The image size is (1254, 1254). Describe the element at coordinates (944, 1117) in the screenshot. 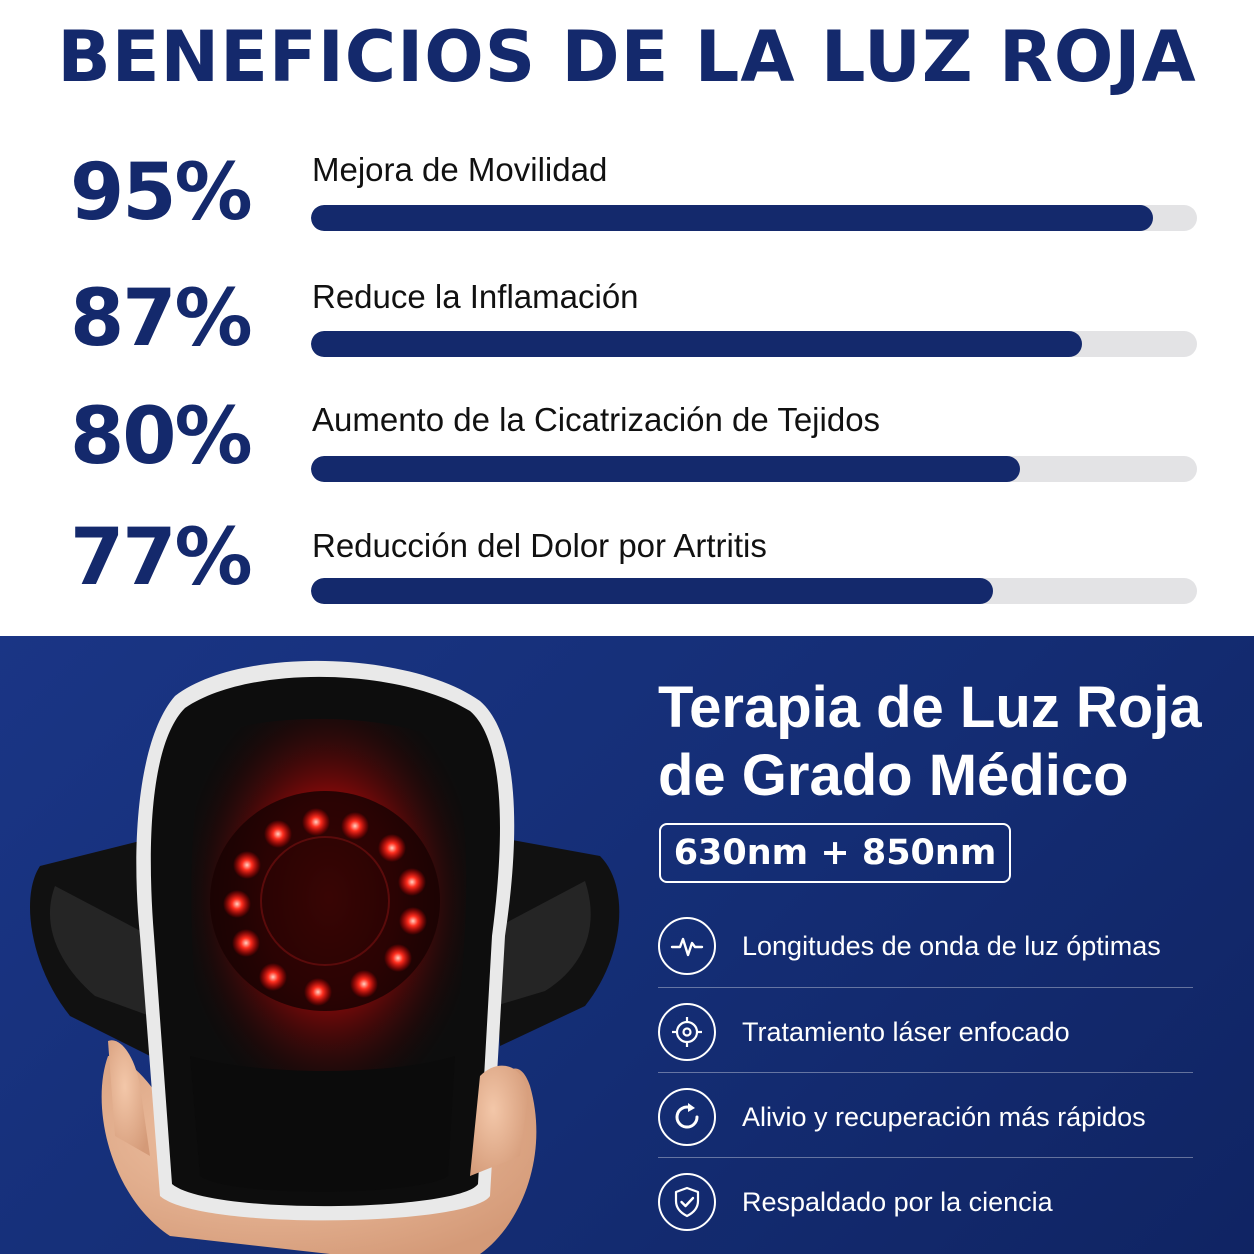

I see `feature-text: Alivio y recuperación más rápidos` at that location.